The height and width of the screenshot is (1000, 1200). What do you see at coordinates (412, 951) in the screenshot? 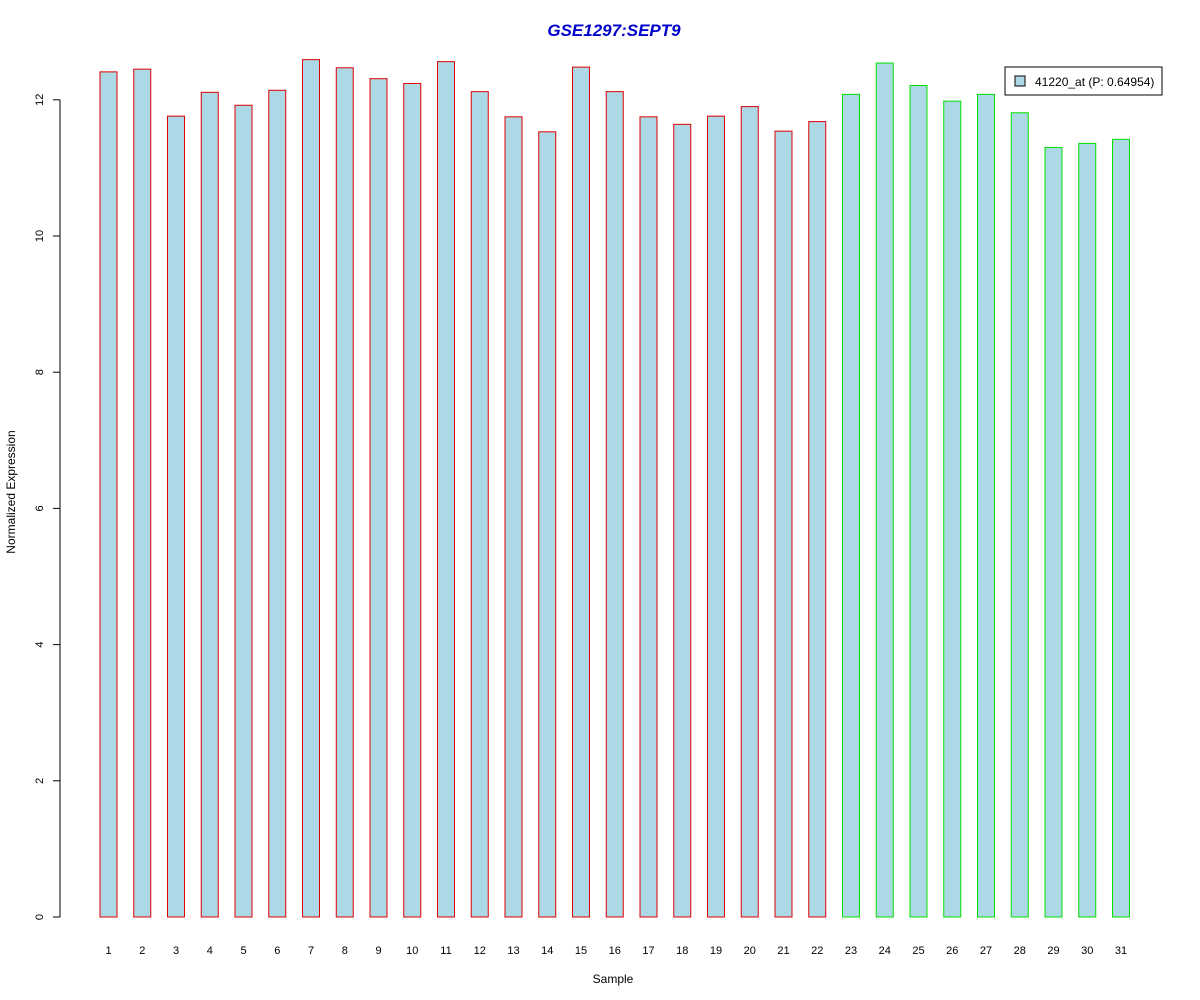
I see `x-tick-label: 10` at bounding box center [412, 951].